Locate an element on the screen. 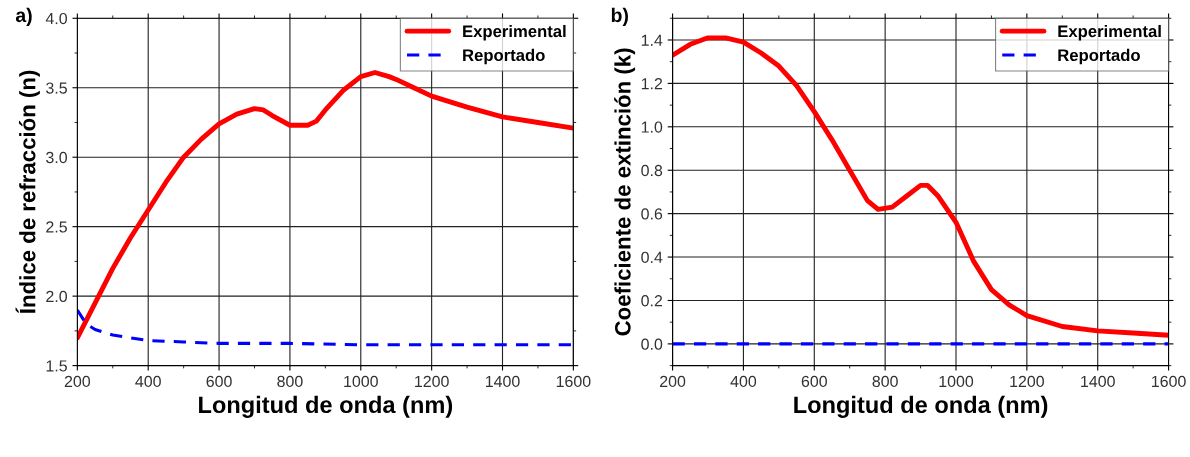 This screenshot has height=457, width=1190. y-tick-label: 3.0 is located at coordinates (57, 157).